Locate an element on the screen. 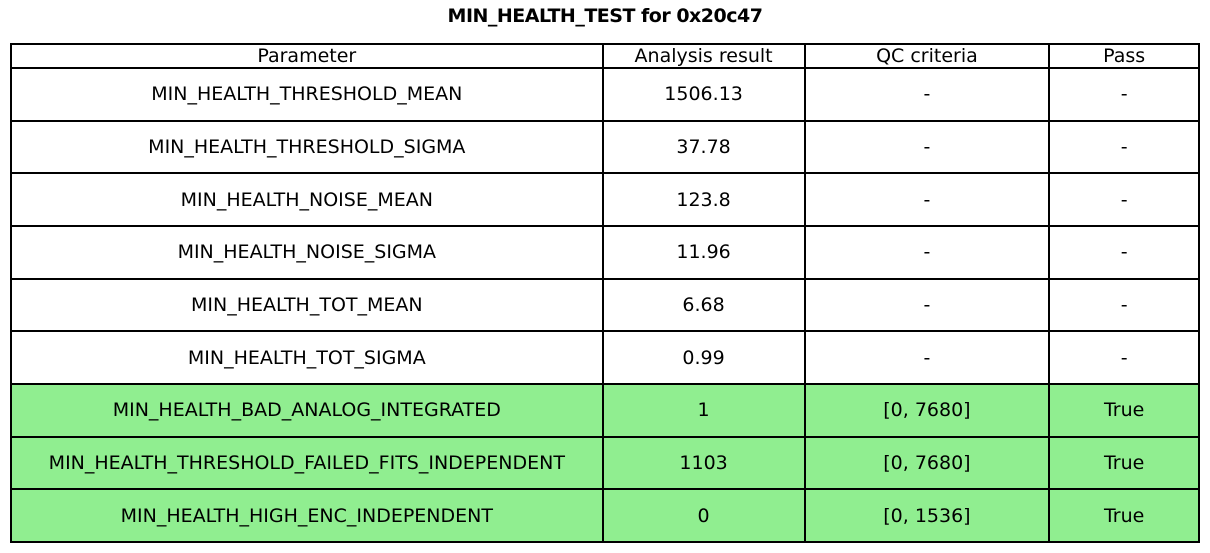 Image resolution: width=1210 pixels, height=553 pixels. cell-parameter: MIN_HEALTH_BAD_ANALOG_INTEGRATED is located at coordinates (307, 410).